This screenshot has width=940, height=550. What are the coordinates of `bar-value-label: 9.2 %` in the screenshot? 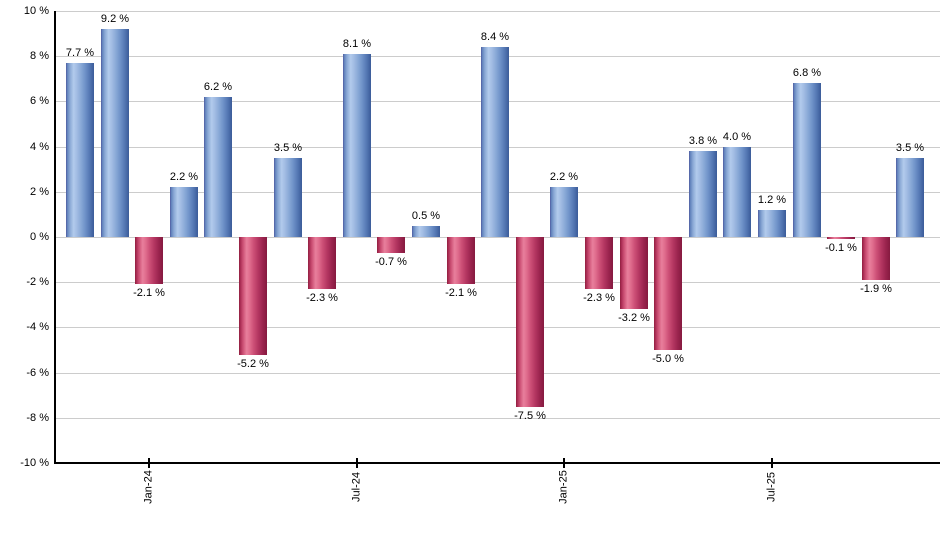 It's located at (115, 19).